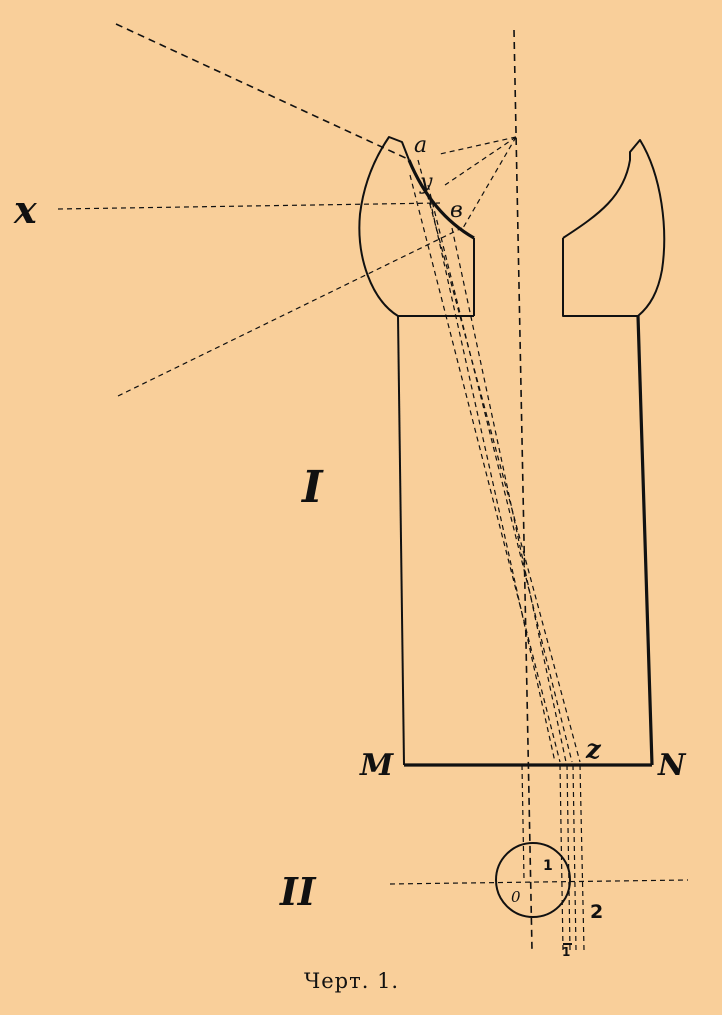  What do you see at coordinates (290, 312) in the screenshot?
I see `ray-bottom-left` at bounding box center [290, 312].